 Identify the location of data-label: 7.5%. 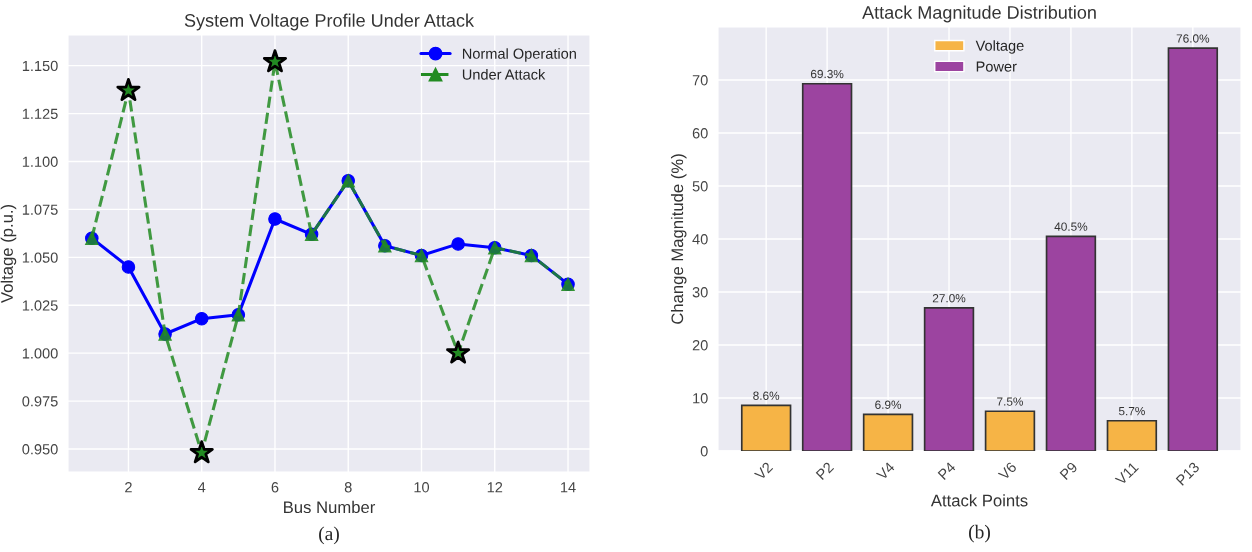
(1010, 401).